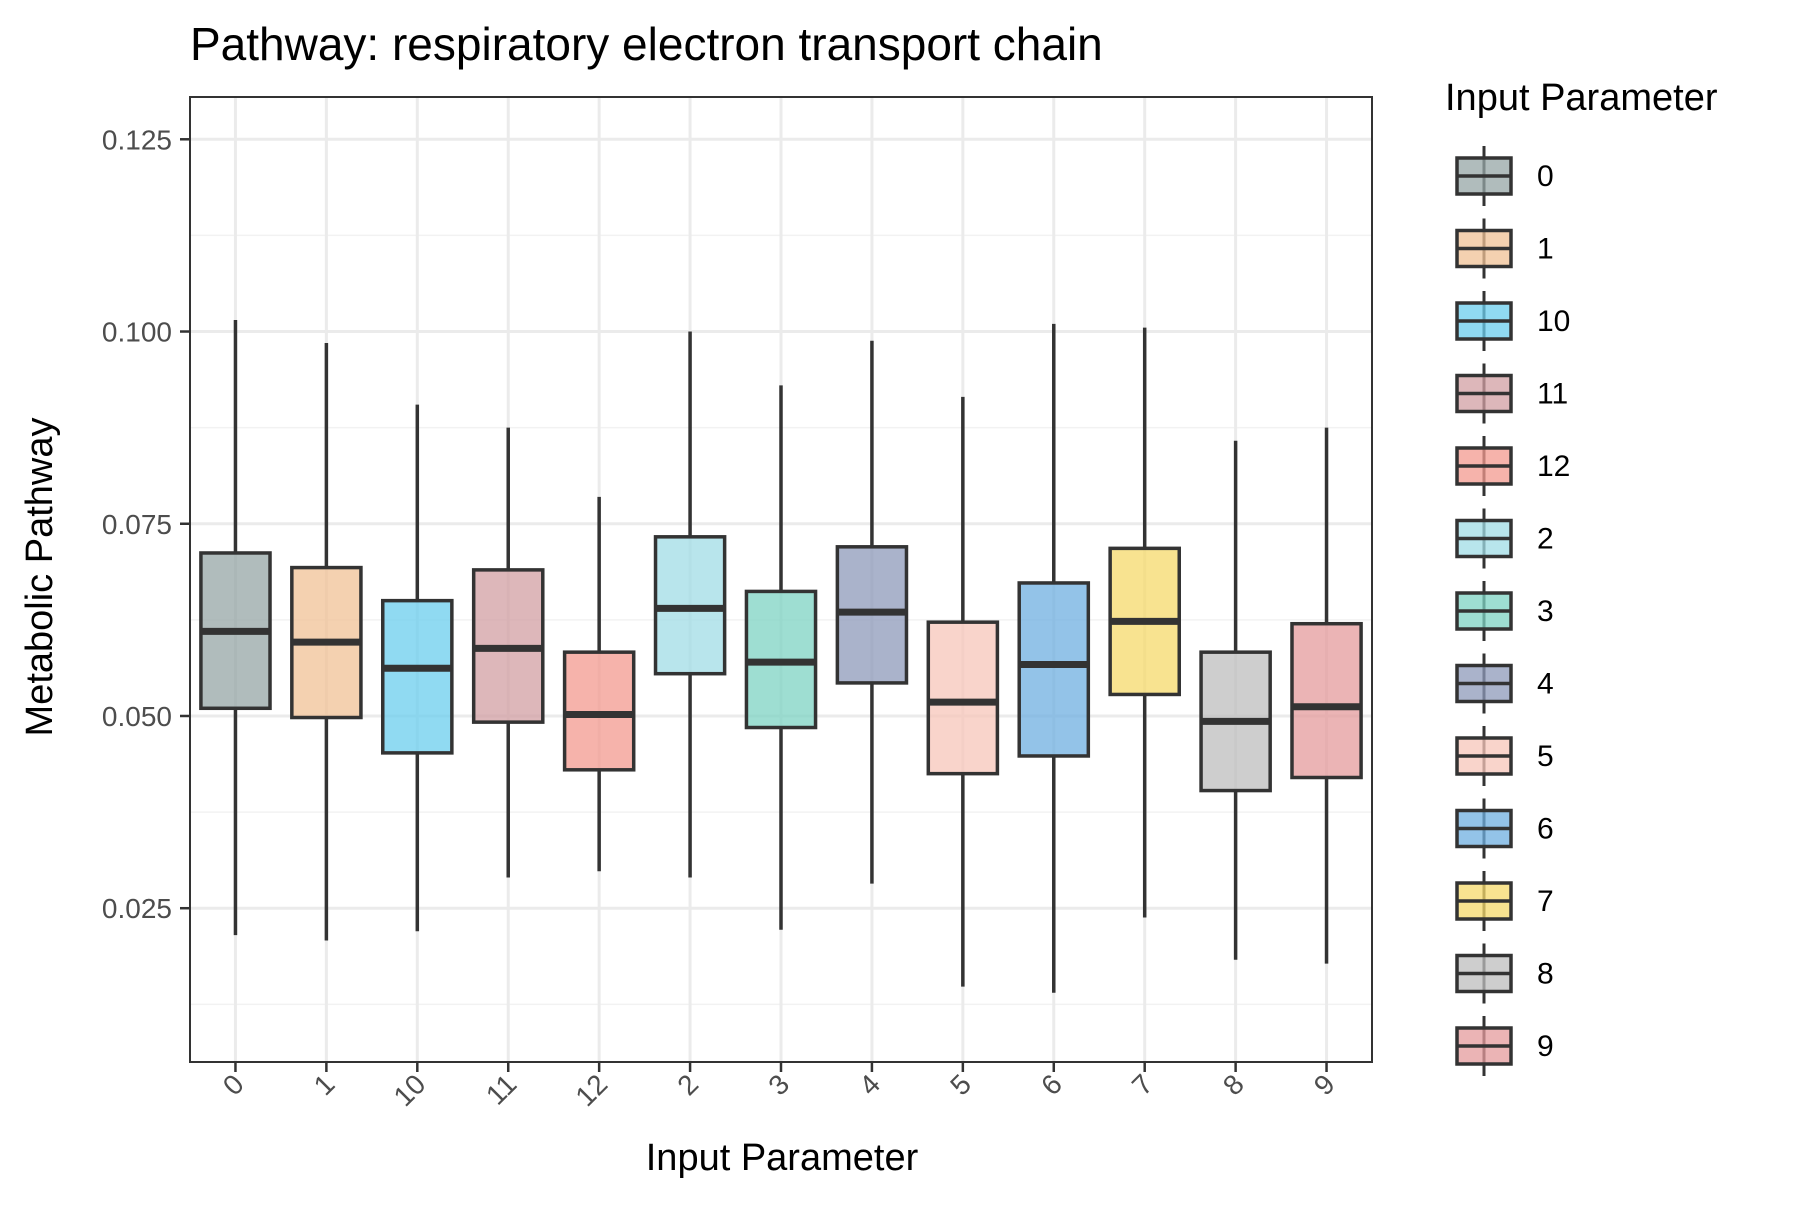 The width and height of the screenshot is (1800, 1205). I want to click on y-axis: 0.025 0.050 0.075 0.100 0.125, so click(146, 524).